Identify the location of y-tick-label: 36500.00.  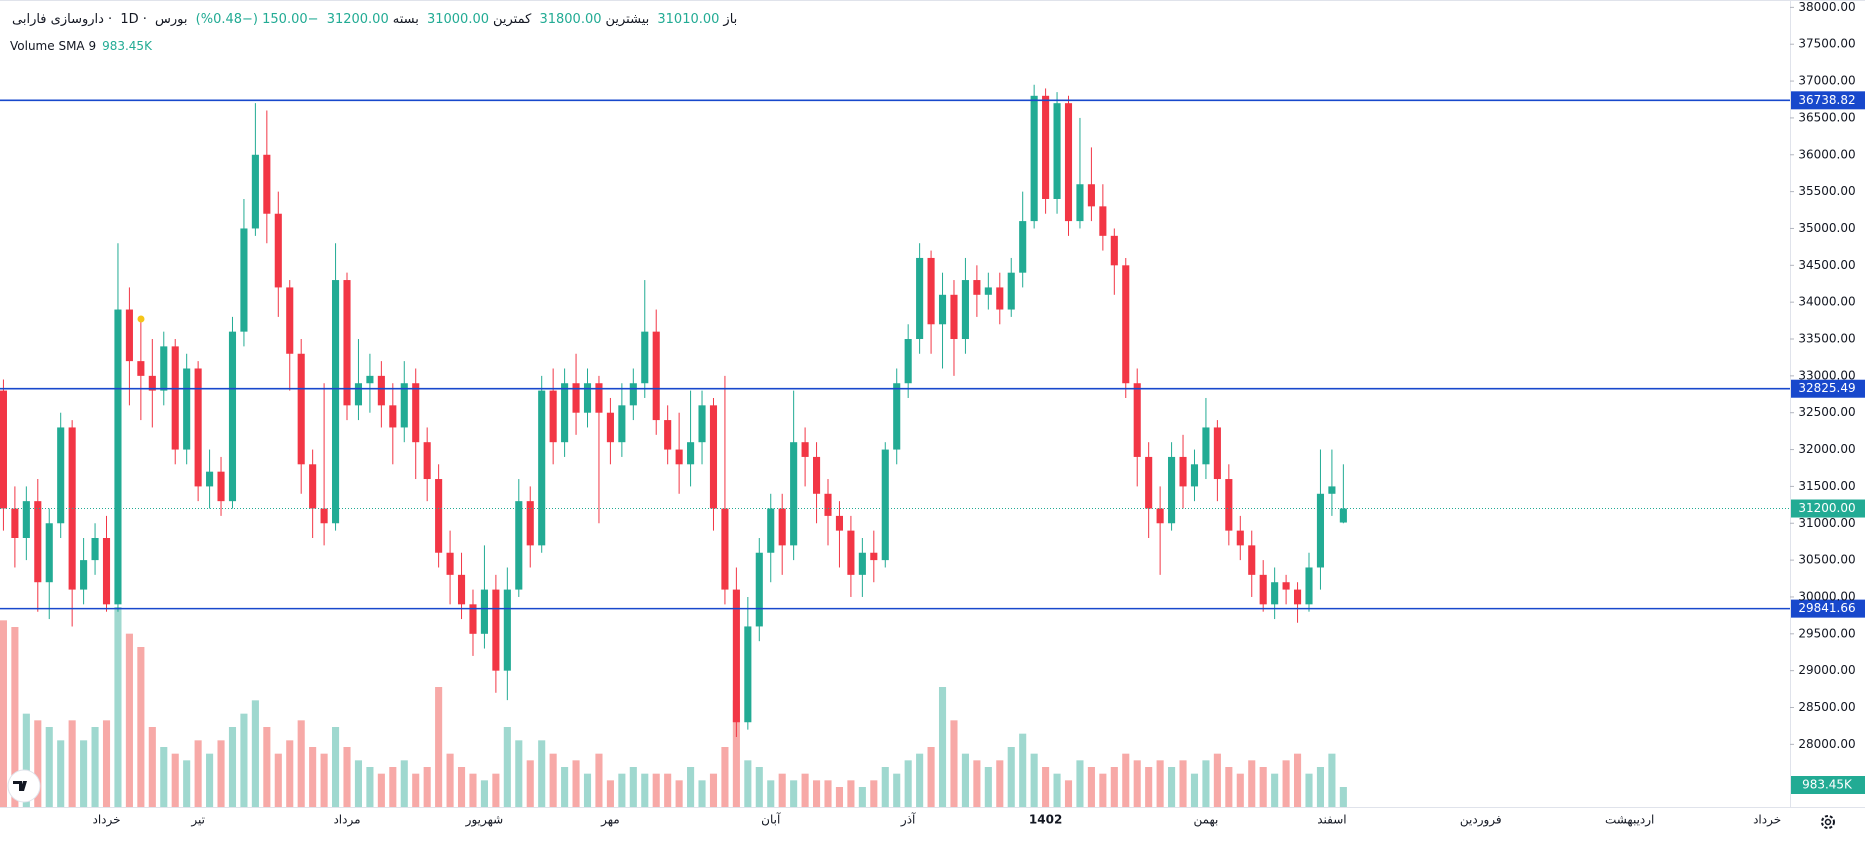
(1826, 117).